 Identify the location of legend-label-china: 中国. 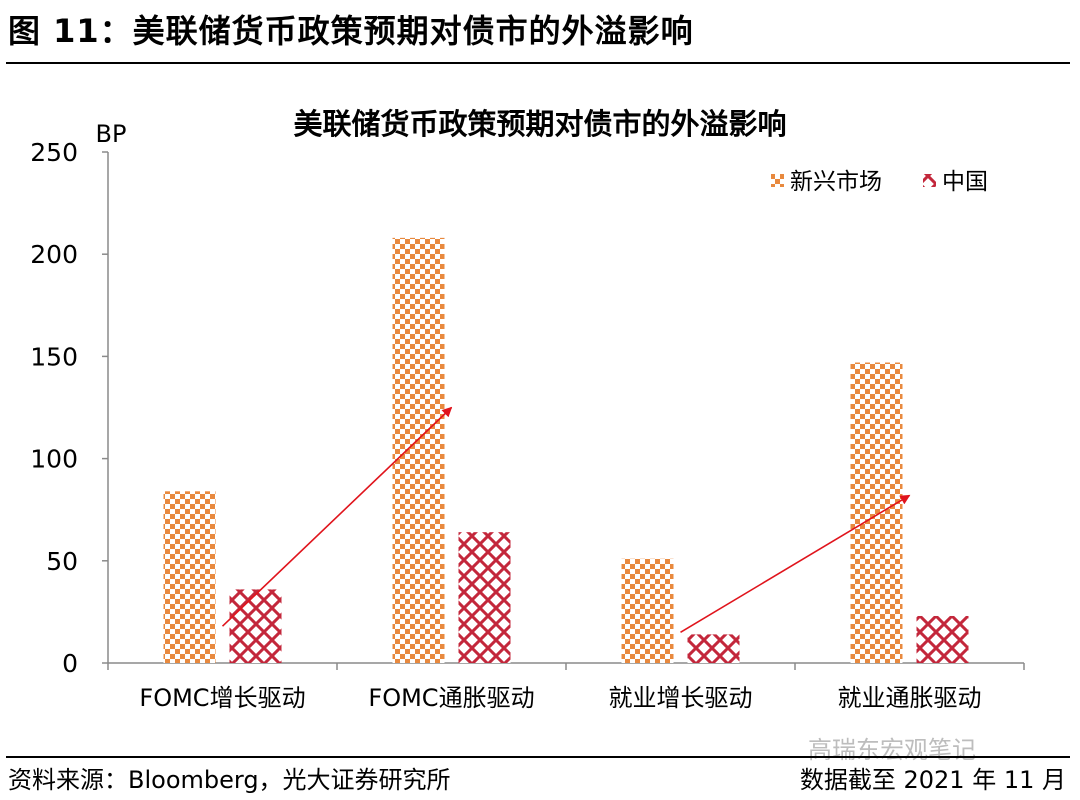
(965, 182).